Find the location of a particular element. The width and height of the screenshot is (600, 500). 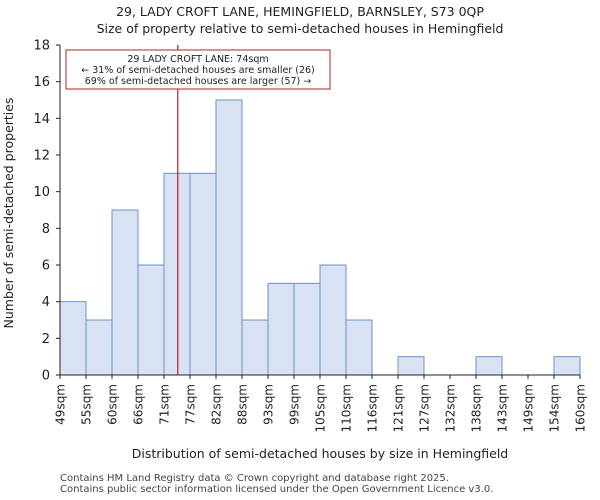

x-tick-label: 66sqm is located at coordinates (139, 404).